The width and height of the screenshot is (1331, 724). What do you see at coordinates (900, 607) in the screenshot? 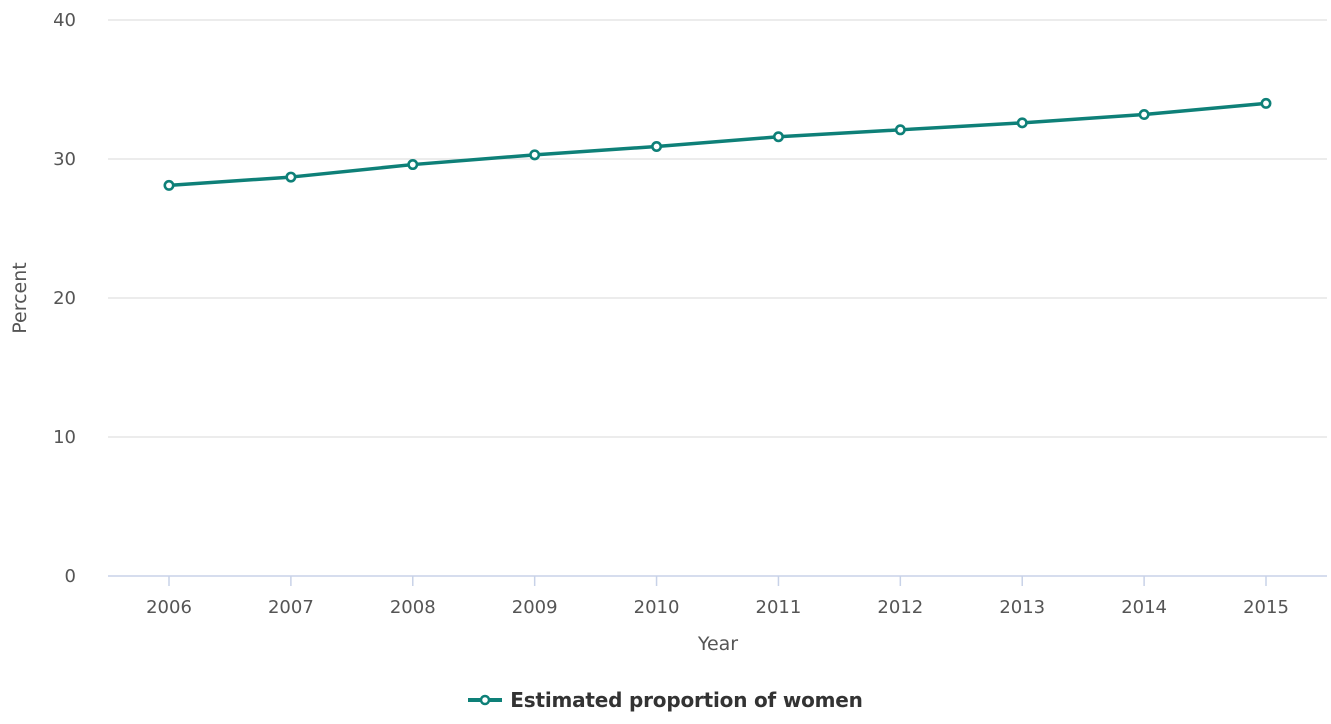
I see `x-tick-label: 2012` at bounding box center [900, 607].